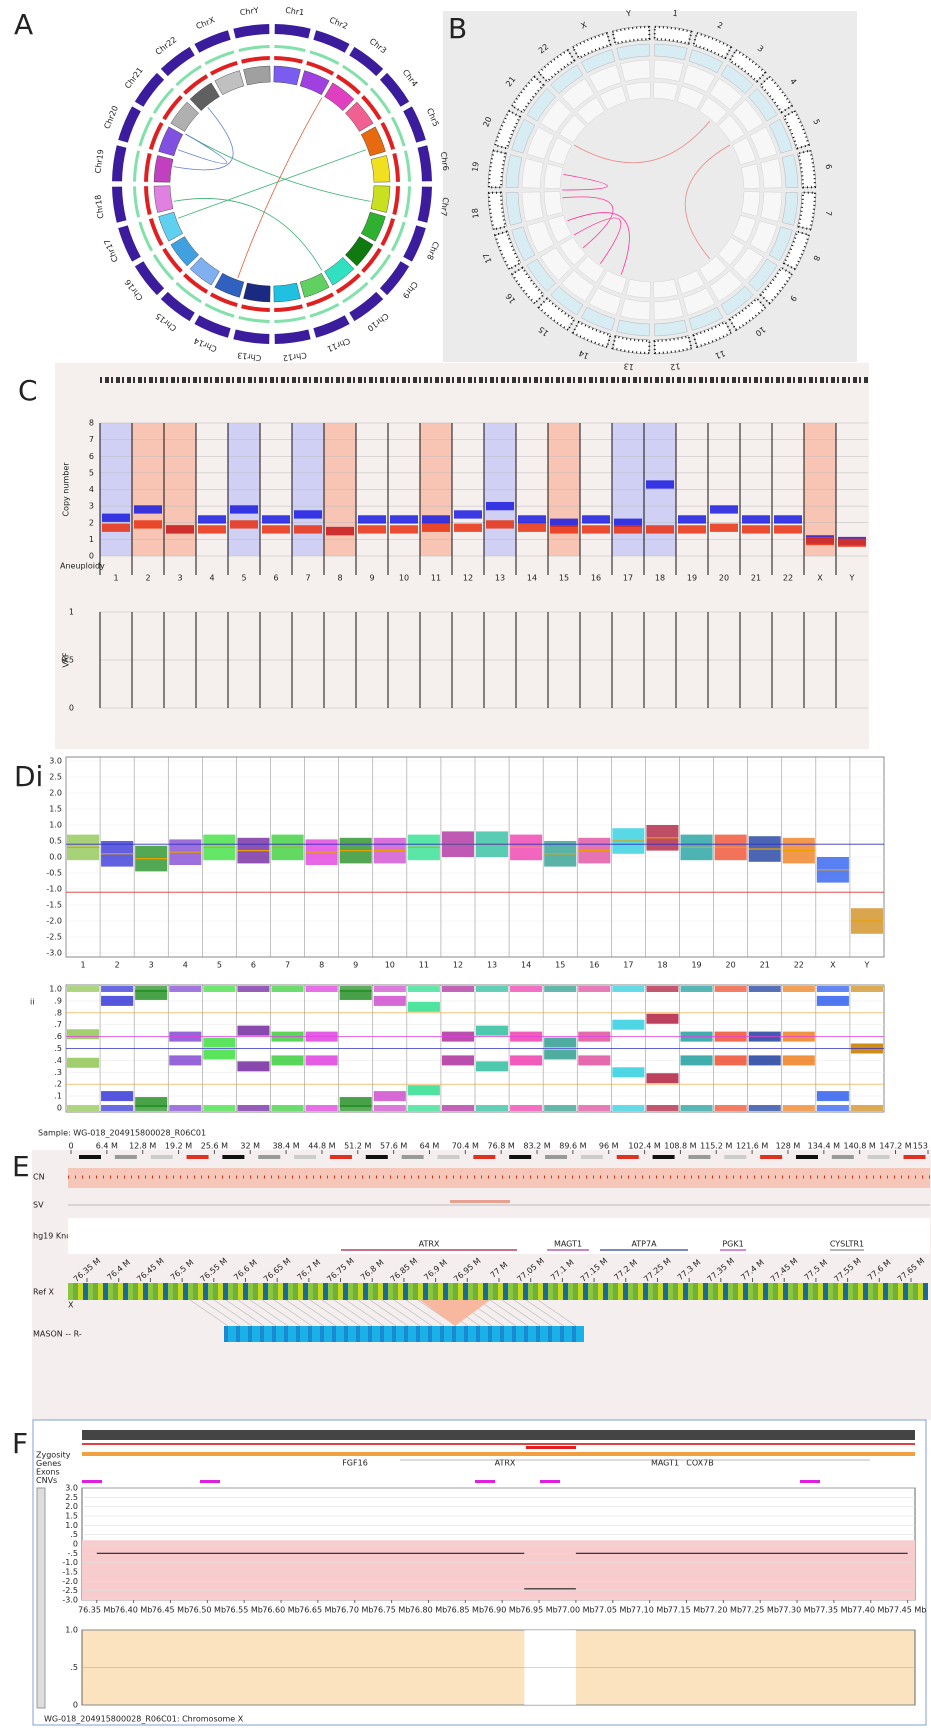  I want to click on chromosome-label: 12, so click(468, 578).